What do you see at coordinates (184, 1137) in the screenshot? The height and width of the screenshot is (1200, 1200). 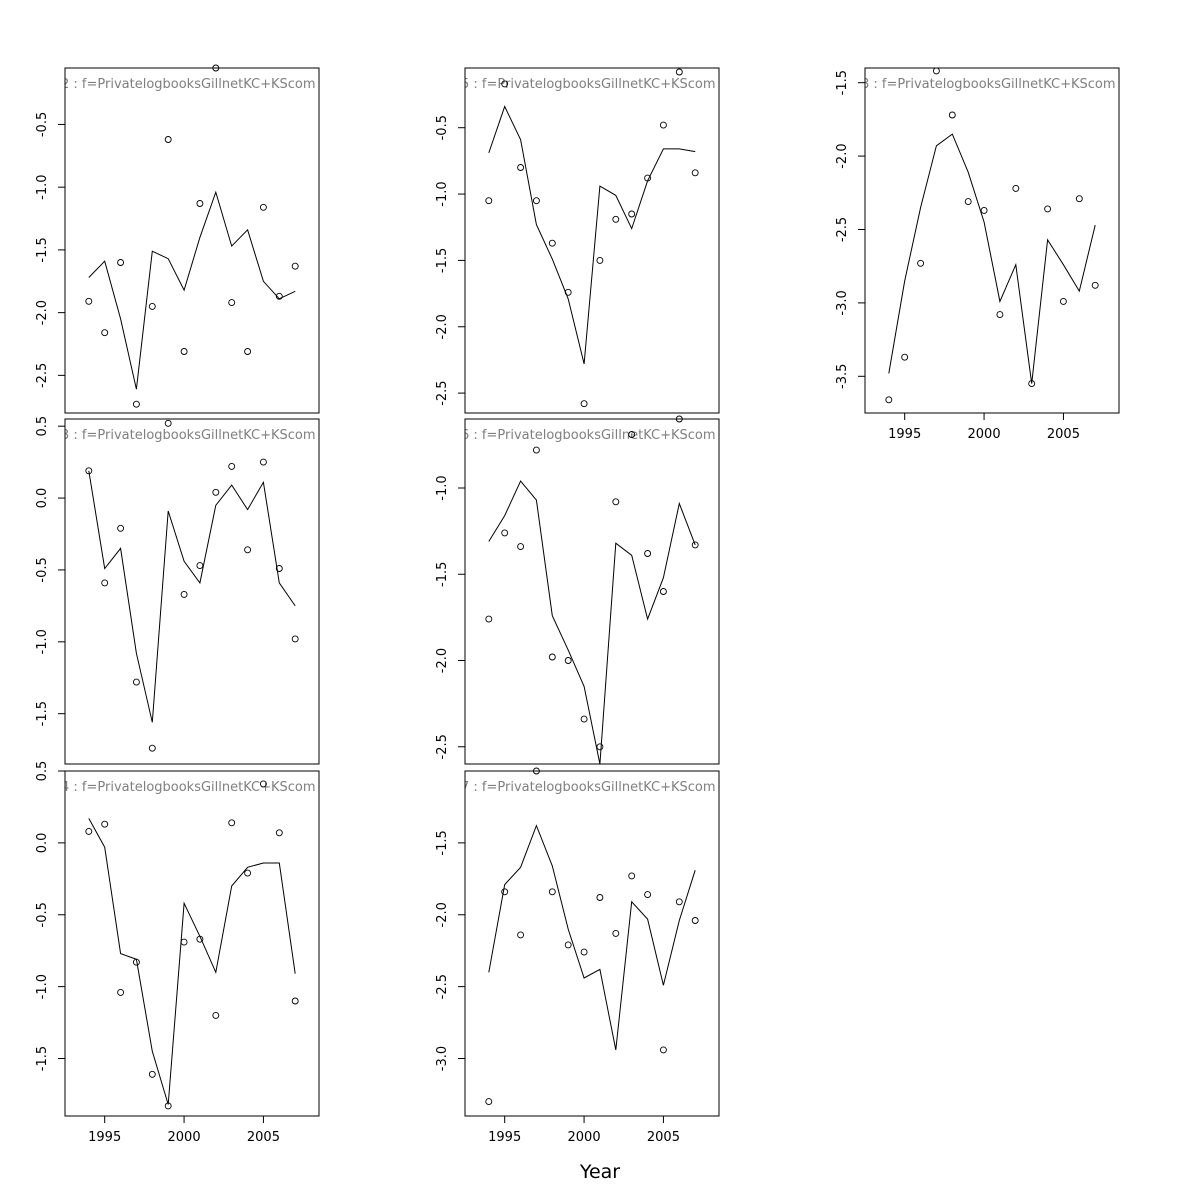 I see `x-tick-label: 2000` at bounding box center [184, 1137].